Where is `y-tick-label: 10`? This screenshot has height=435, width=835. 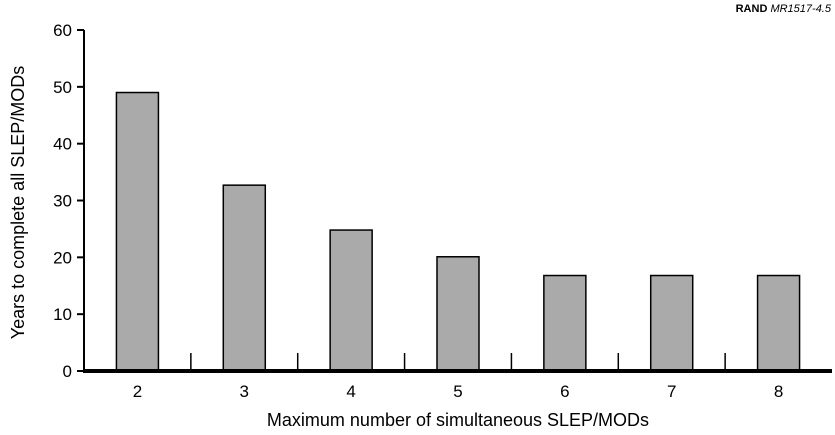
y-tick-label: 10 is located at coordinates (62, 314).